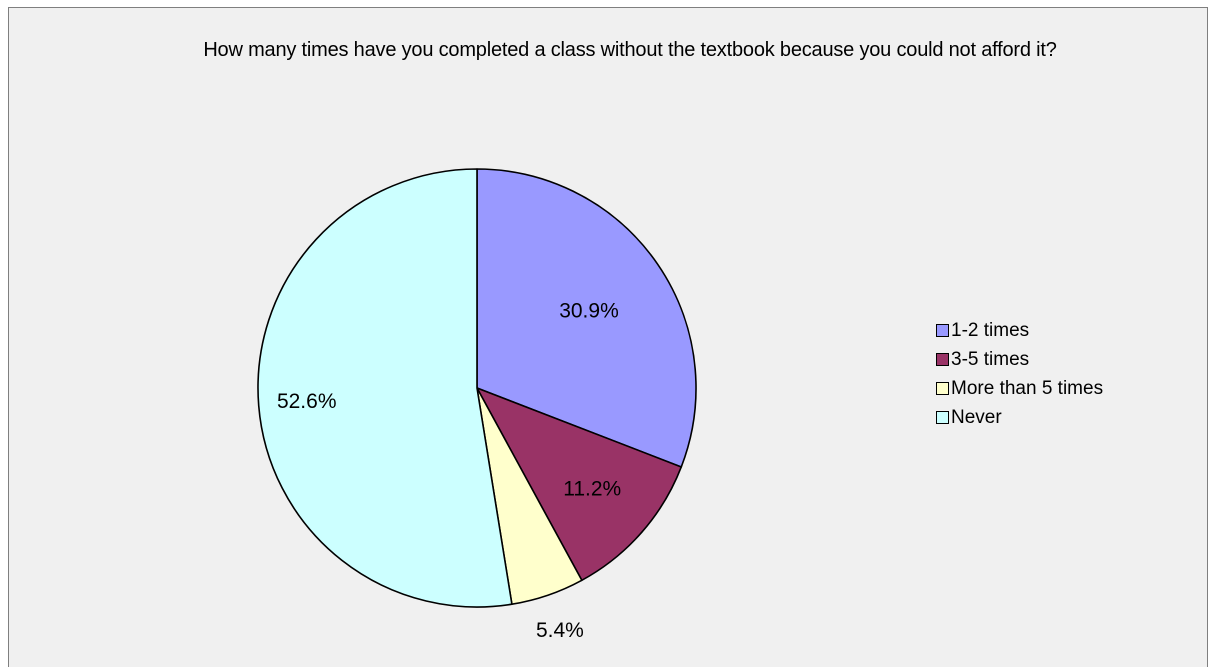 This screenshot has width=1215, height=667. What do you see at coordinates (990, 359) in the screenshot?
I see `legend-label: 3-5 times` at bounding box center [990, 359].